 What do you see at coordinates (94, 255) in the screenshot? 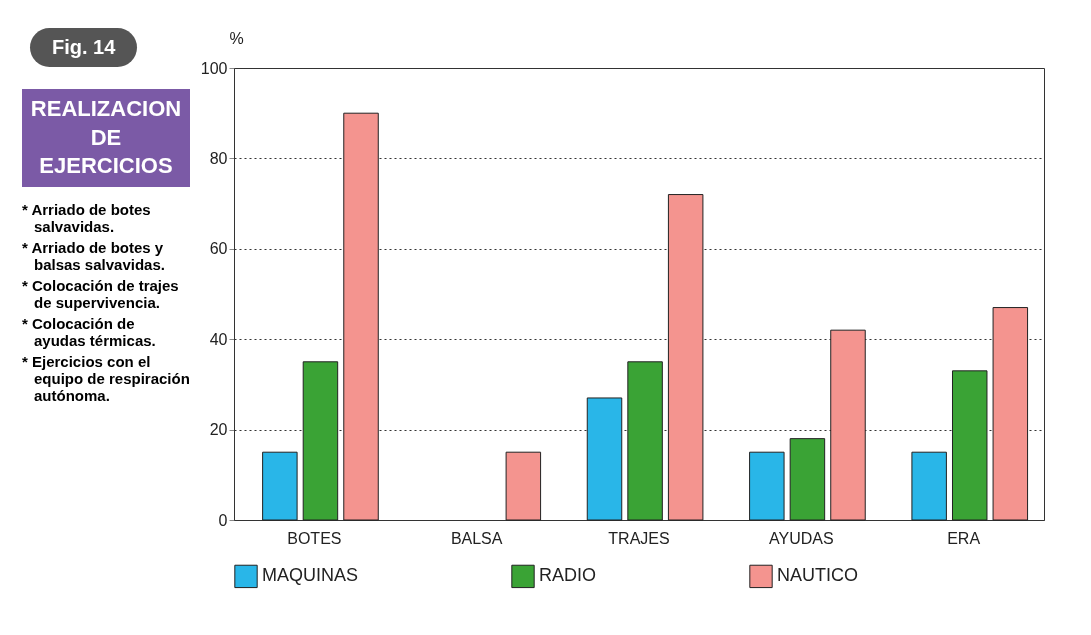
I see `text: * Arriado de botes y balsas salvavidas.` at bounding box center [94, 255].